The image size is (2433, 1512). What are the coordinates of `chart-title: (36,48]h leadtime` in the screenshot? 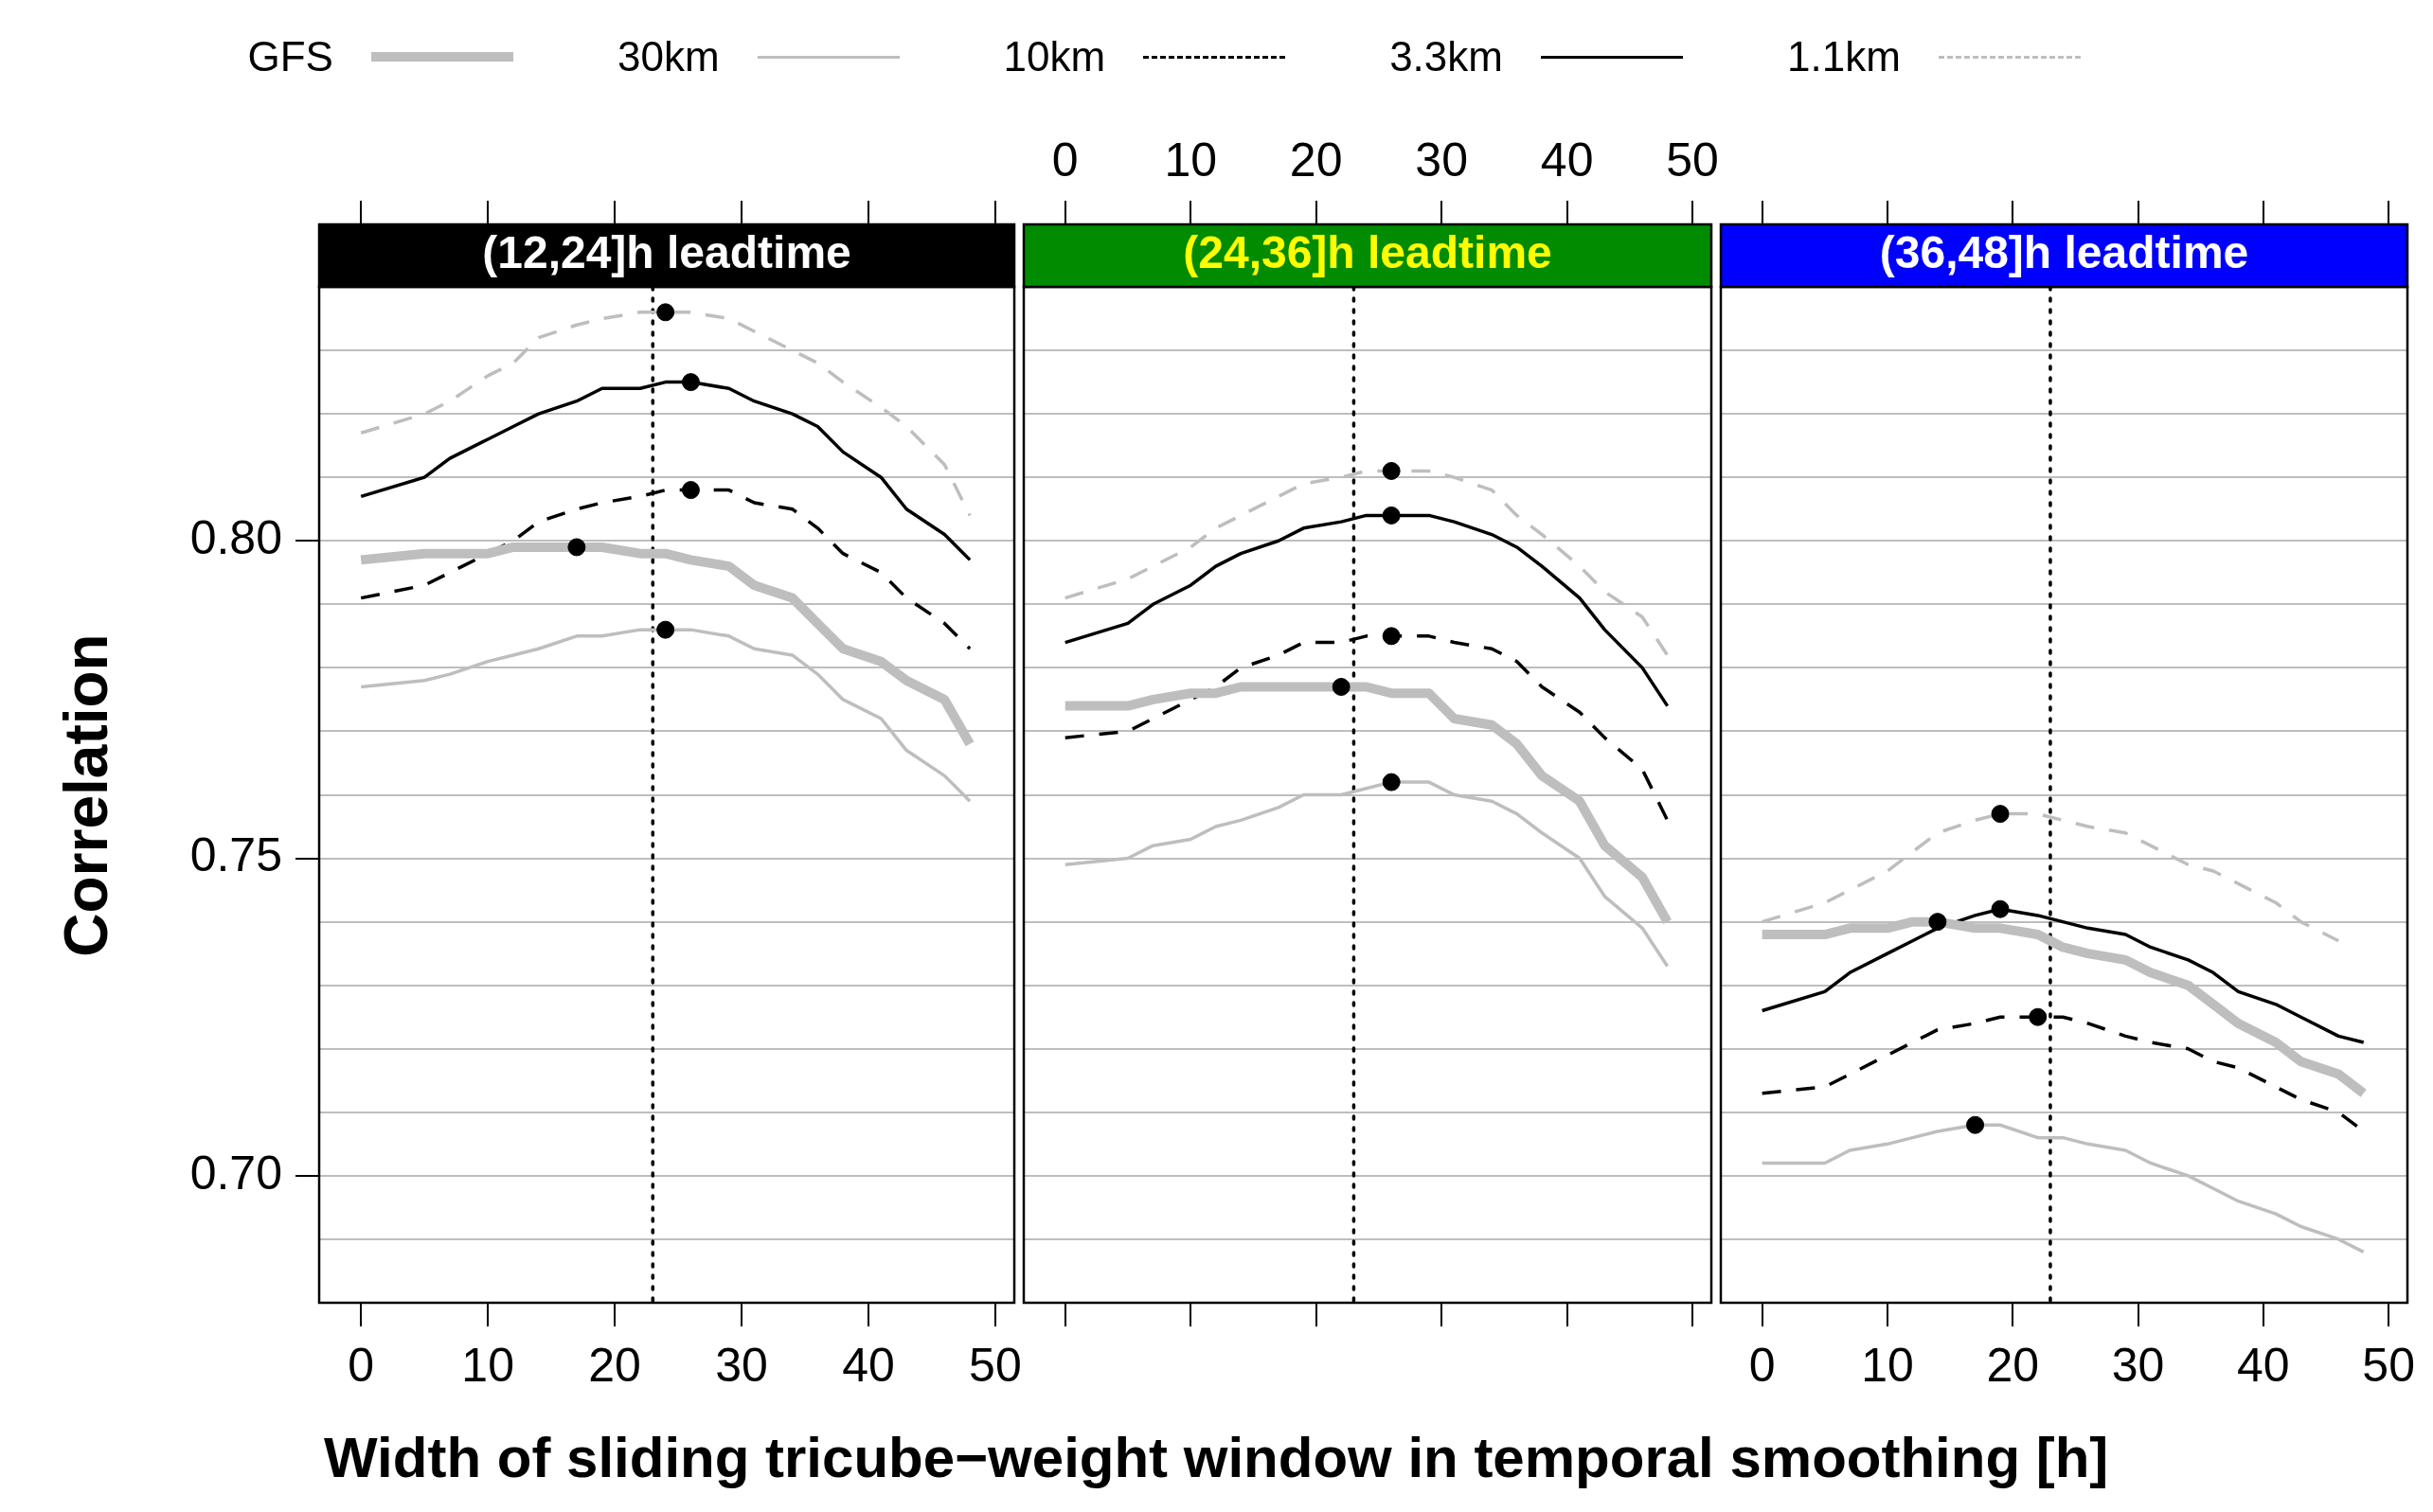 It's located at (2064, 252).